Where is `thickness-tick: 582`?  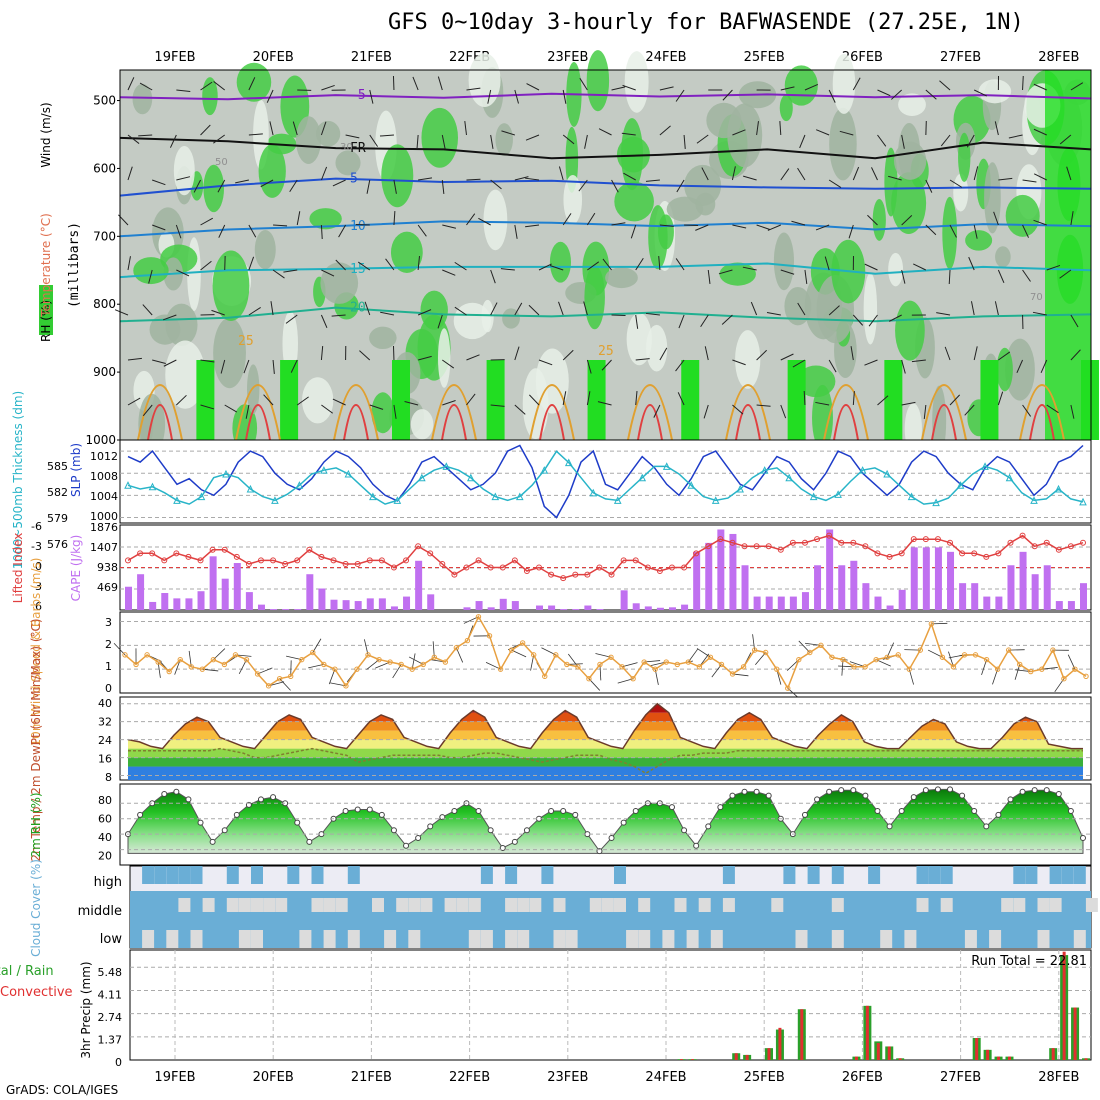 thickness-tick: 582 is located at coordinates (57, 492).